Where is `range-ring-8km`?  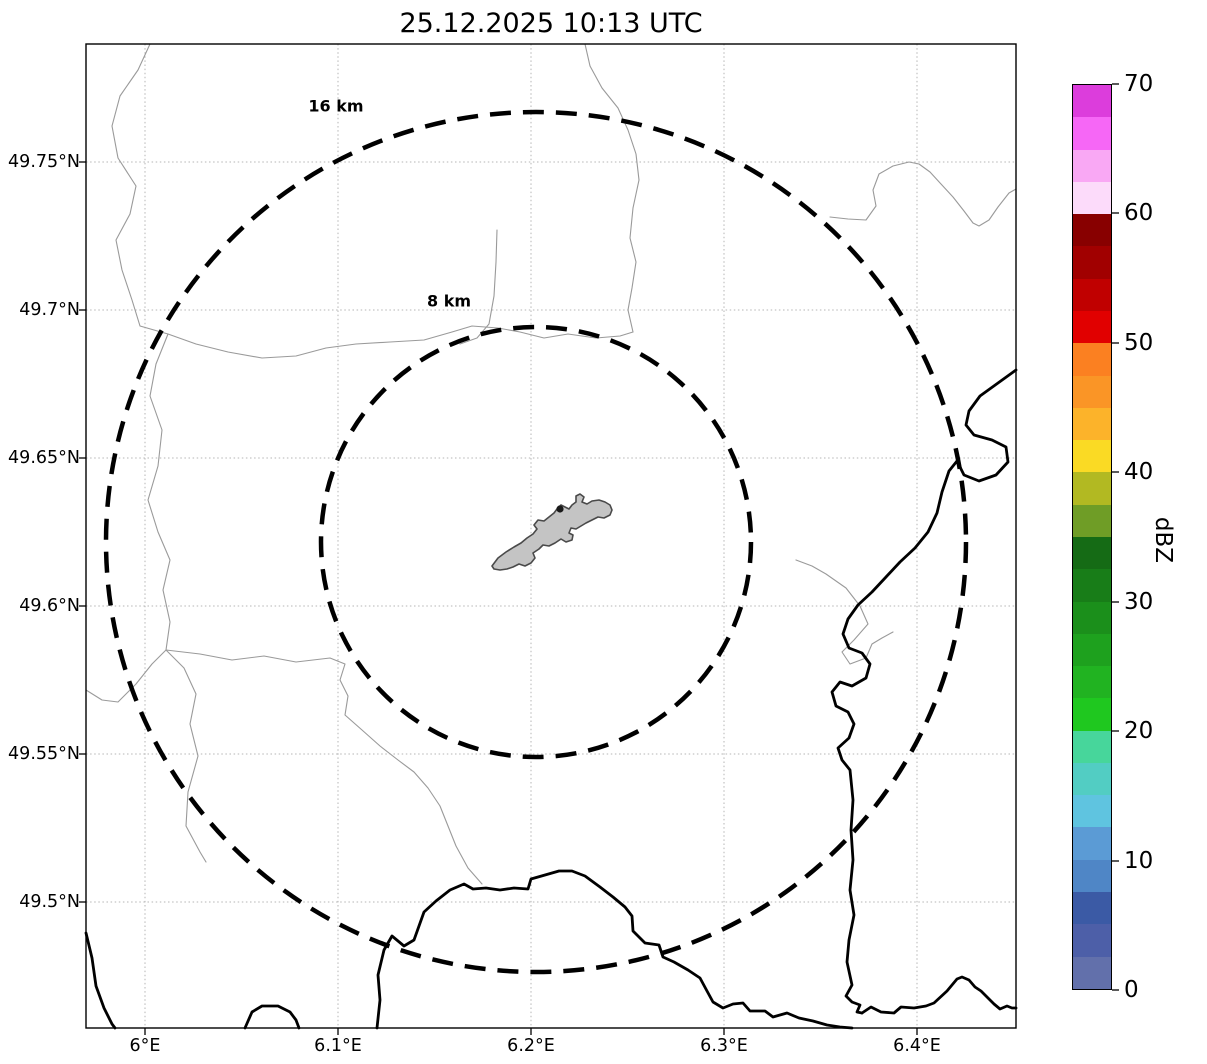 range-ring-8km is located at coordinates (536, 542).